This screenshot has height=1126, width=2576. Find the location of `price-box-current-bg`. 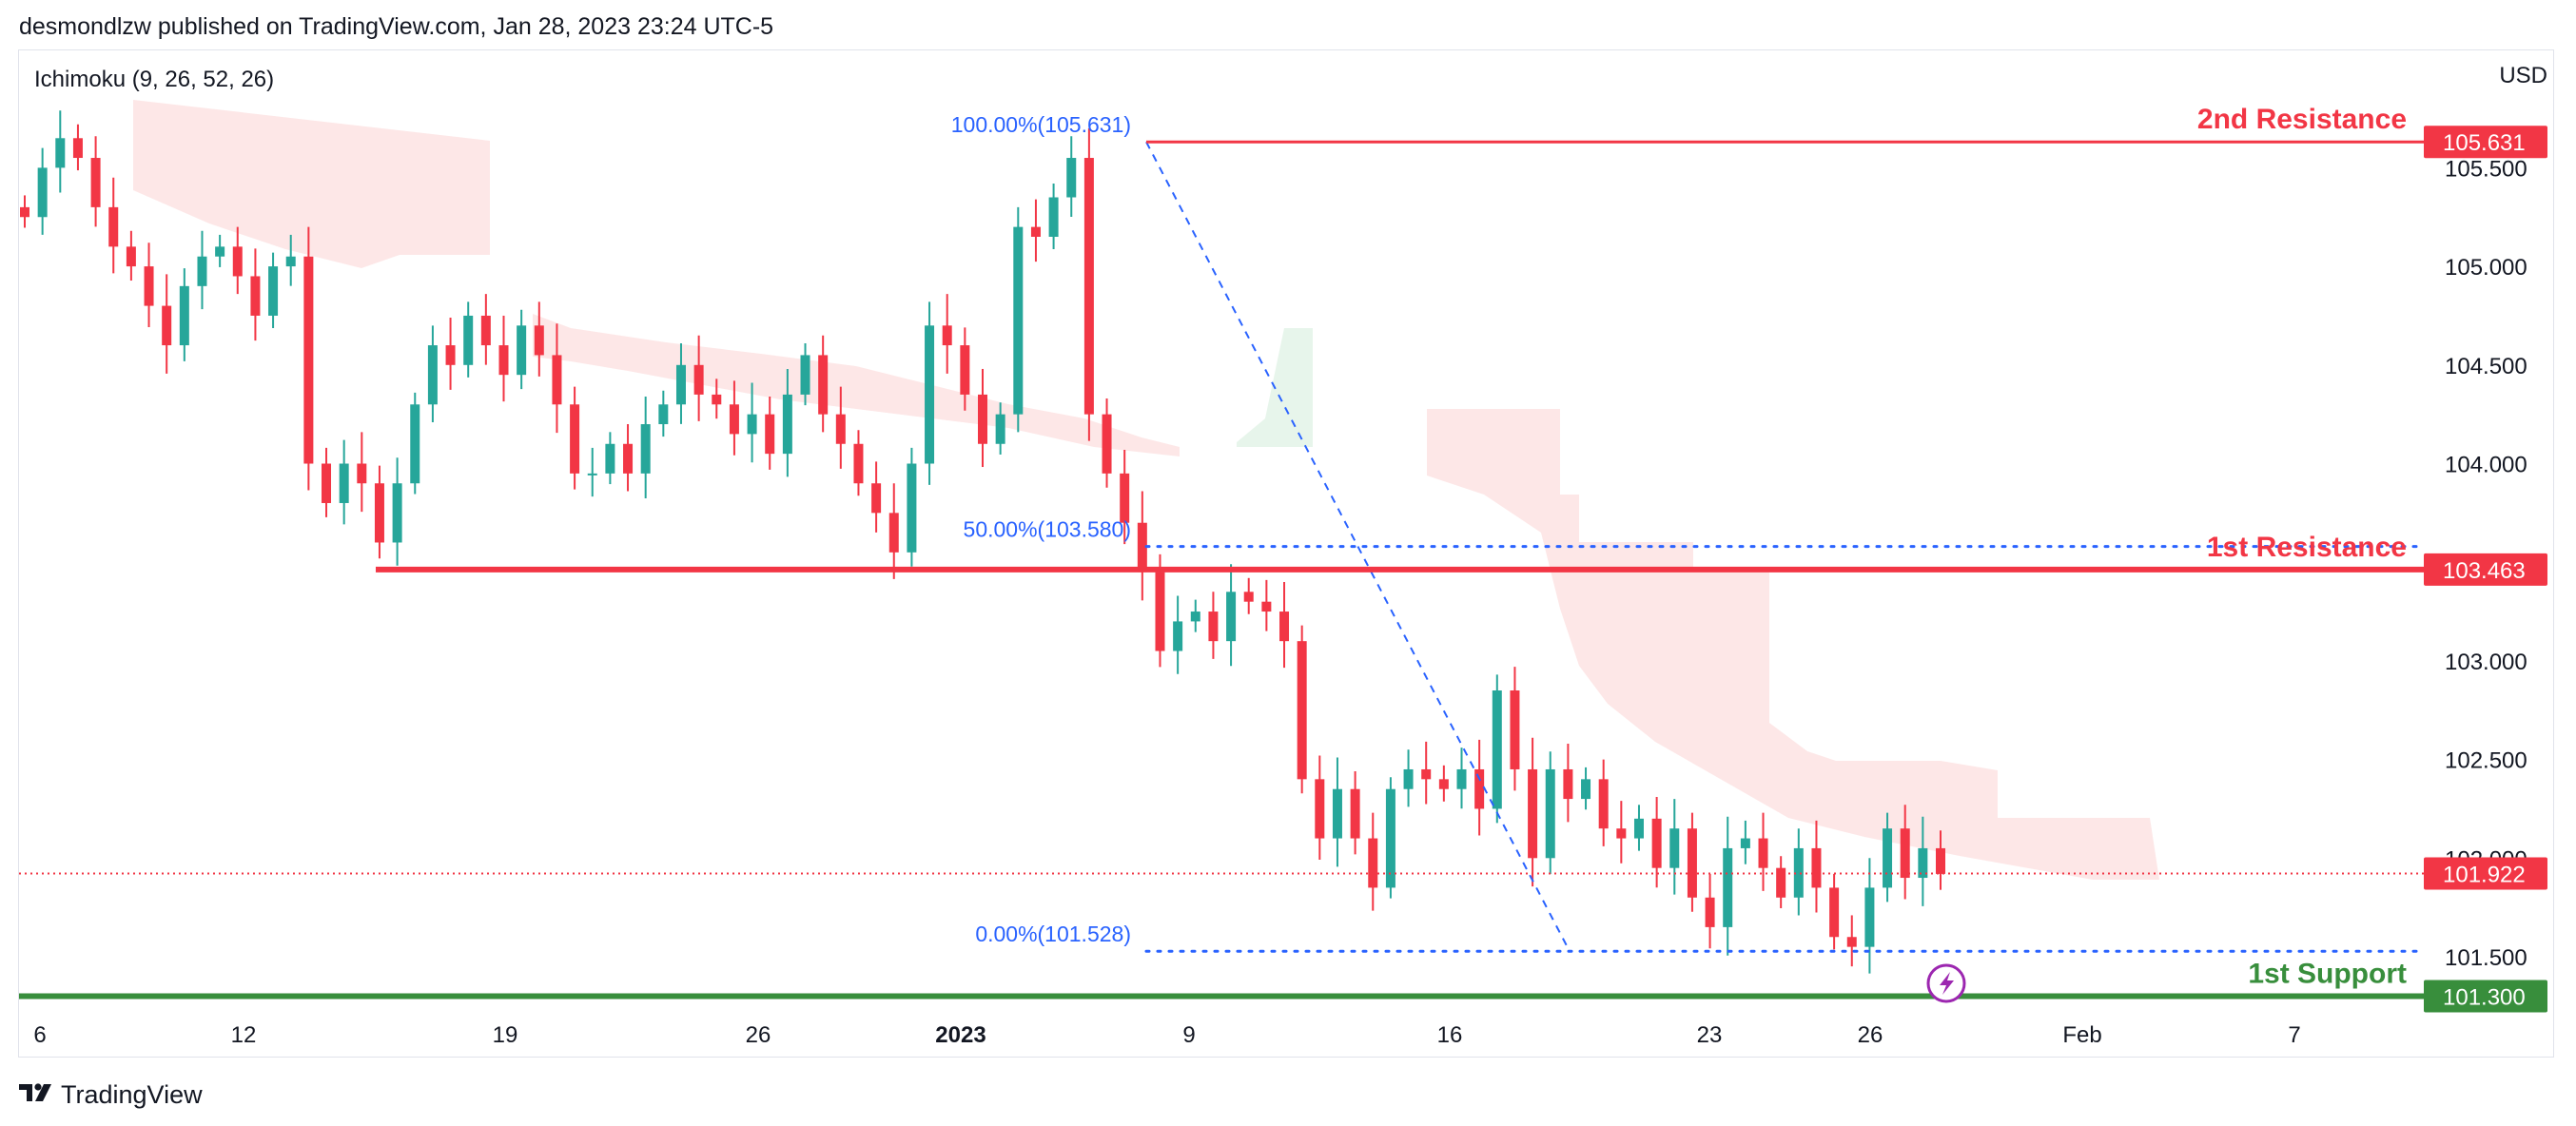

price-box-current-bg is located at coordinates (2485, 873).